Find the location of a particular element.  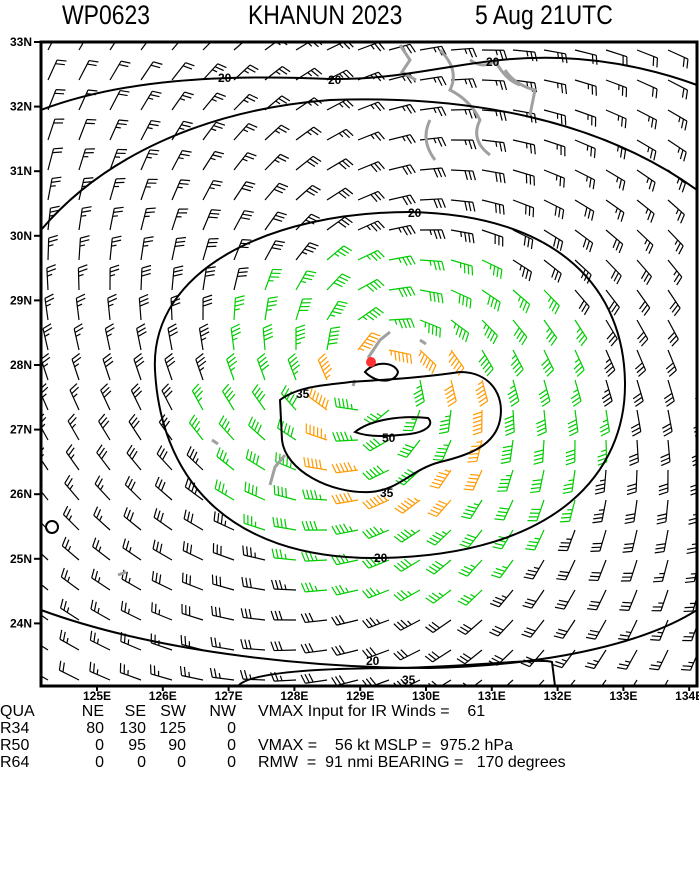

col-header: NW is located at coordinates (218, 712).